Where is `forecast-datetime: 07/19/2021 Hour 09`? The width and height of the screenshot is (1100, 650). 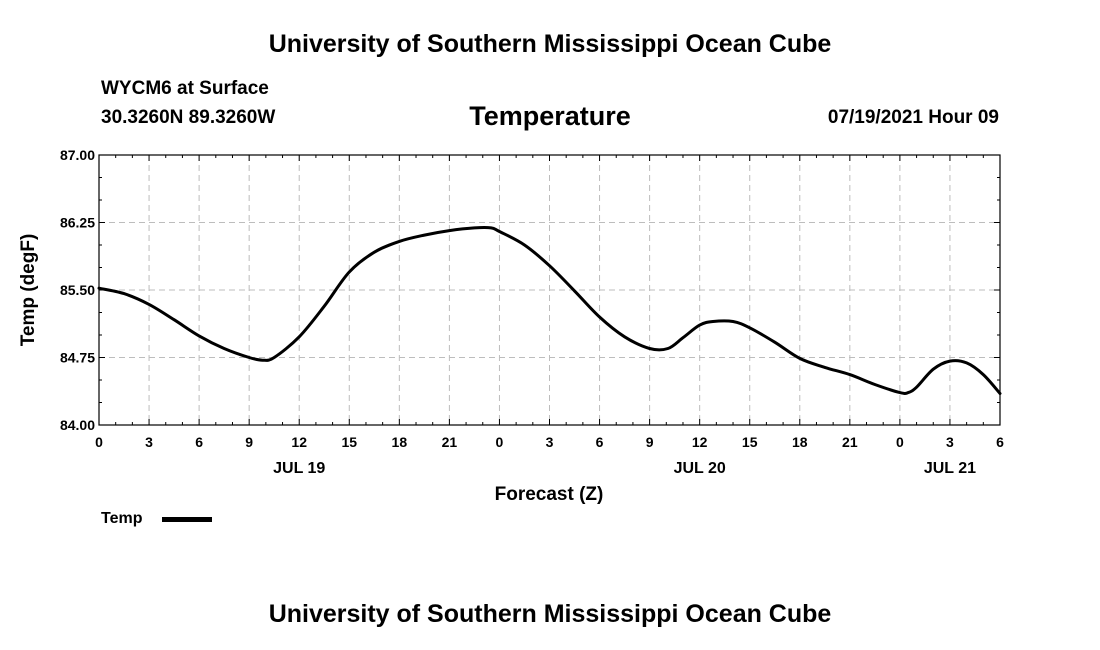
forecast-datetime: 07/19/2021 Hour 09 is located at coordinates (913, 117).